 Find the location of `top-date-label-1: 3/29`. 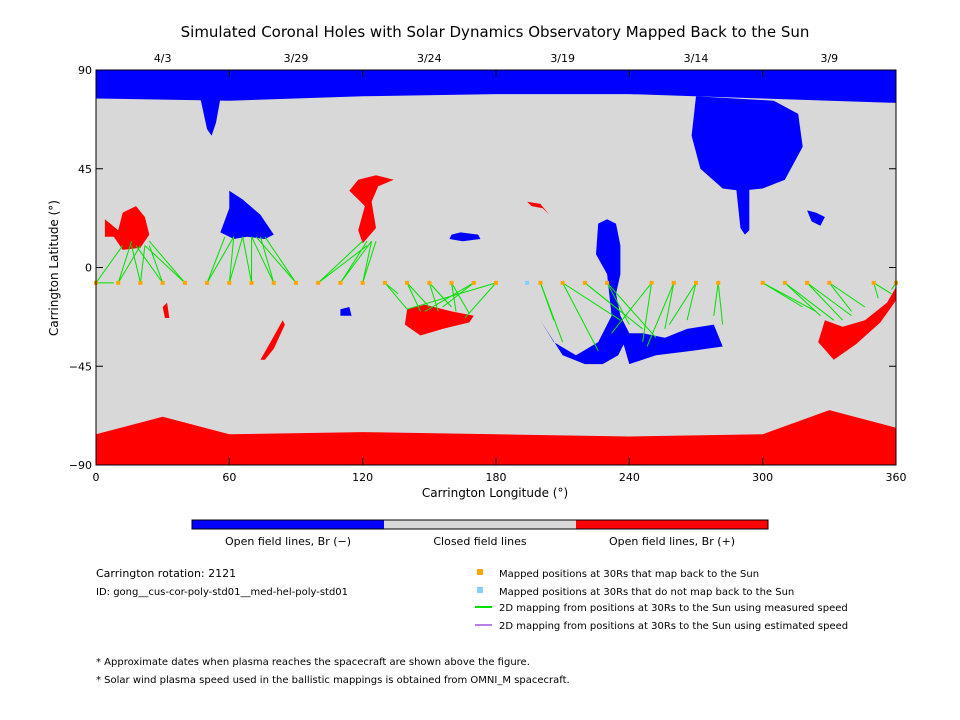

top-date-label-1: 3/29 is located at coordinates (296, 58).